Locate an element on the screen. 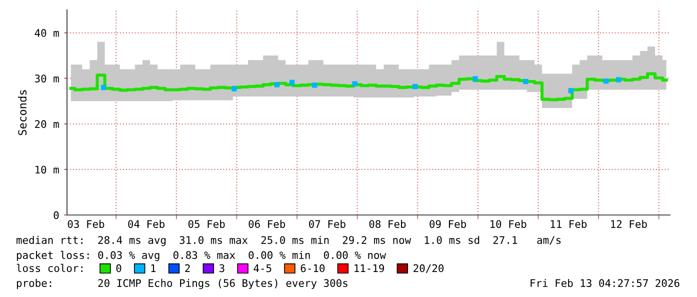 The height and width of the screenshot is (297, 697). text: Fri Feb 13 04:27:57 2026 is located at coordinates (605, 283).